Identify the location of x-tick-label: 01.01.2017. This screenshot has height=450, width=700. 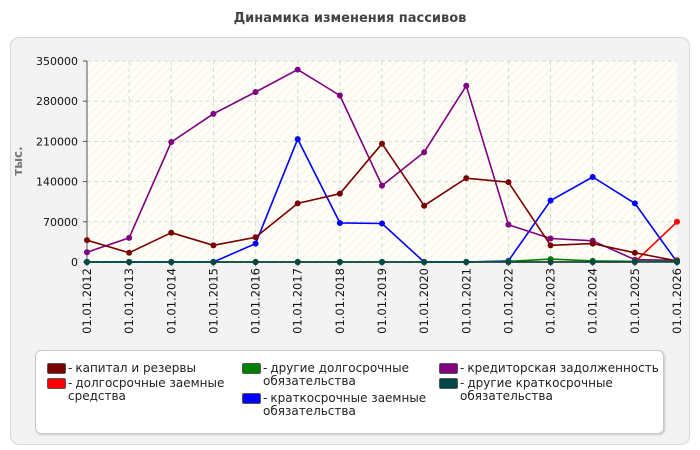
(298, 301).